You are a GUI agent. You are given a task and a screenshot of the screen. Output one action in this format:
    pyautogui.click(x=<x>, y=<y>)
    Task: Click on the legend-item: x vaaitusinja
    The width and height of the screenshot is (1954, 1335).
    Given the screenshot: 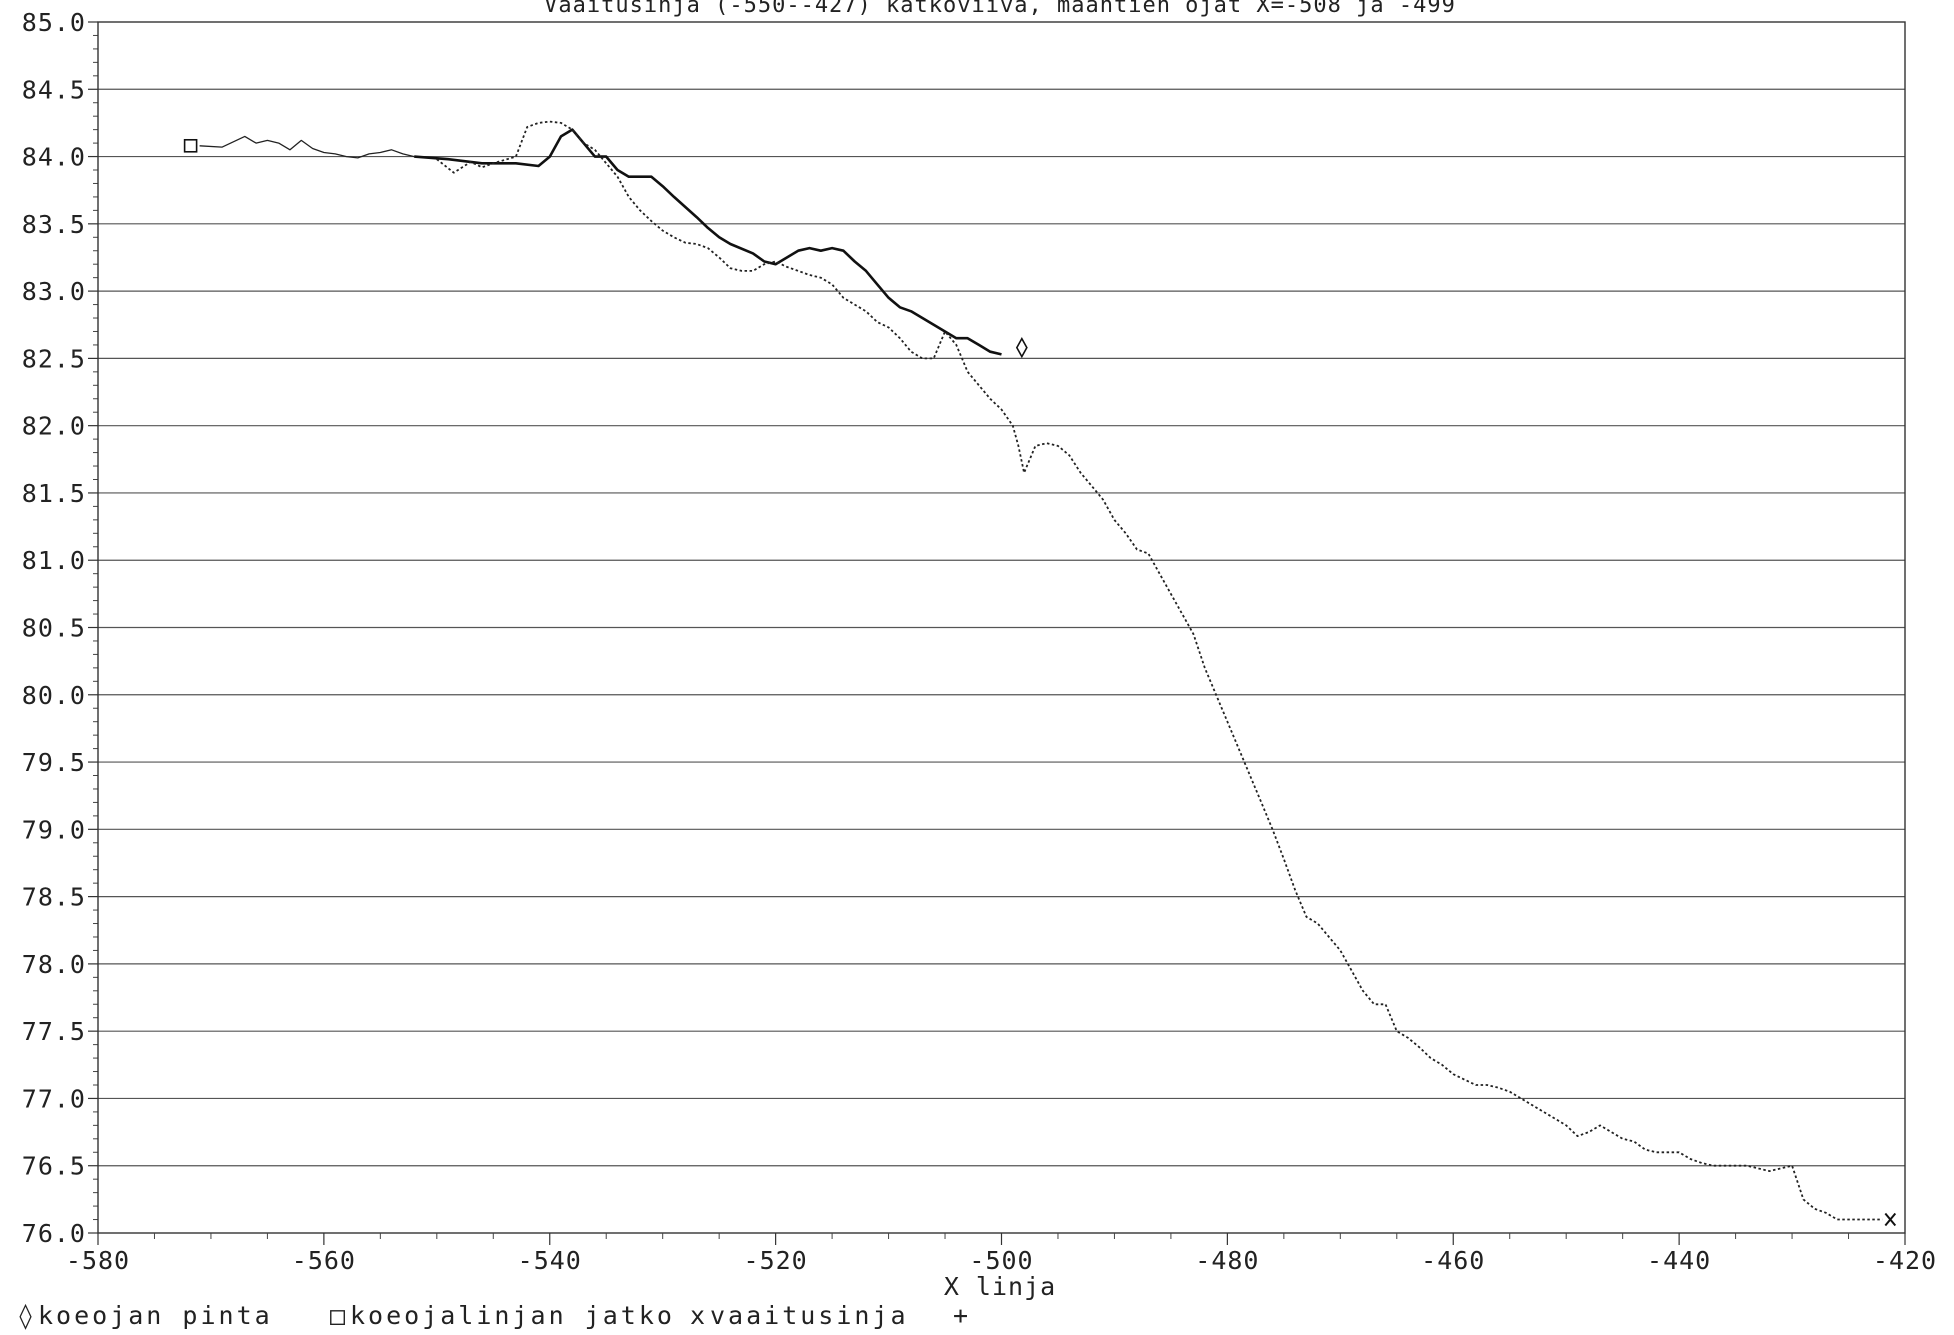 What is the action you would take?
    pyautogui.click(x=799, y=1315)
    